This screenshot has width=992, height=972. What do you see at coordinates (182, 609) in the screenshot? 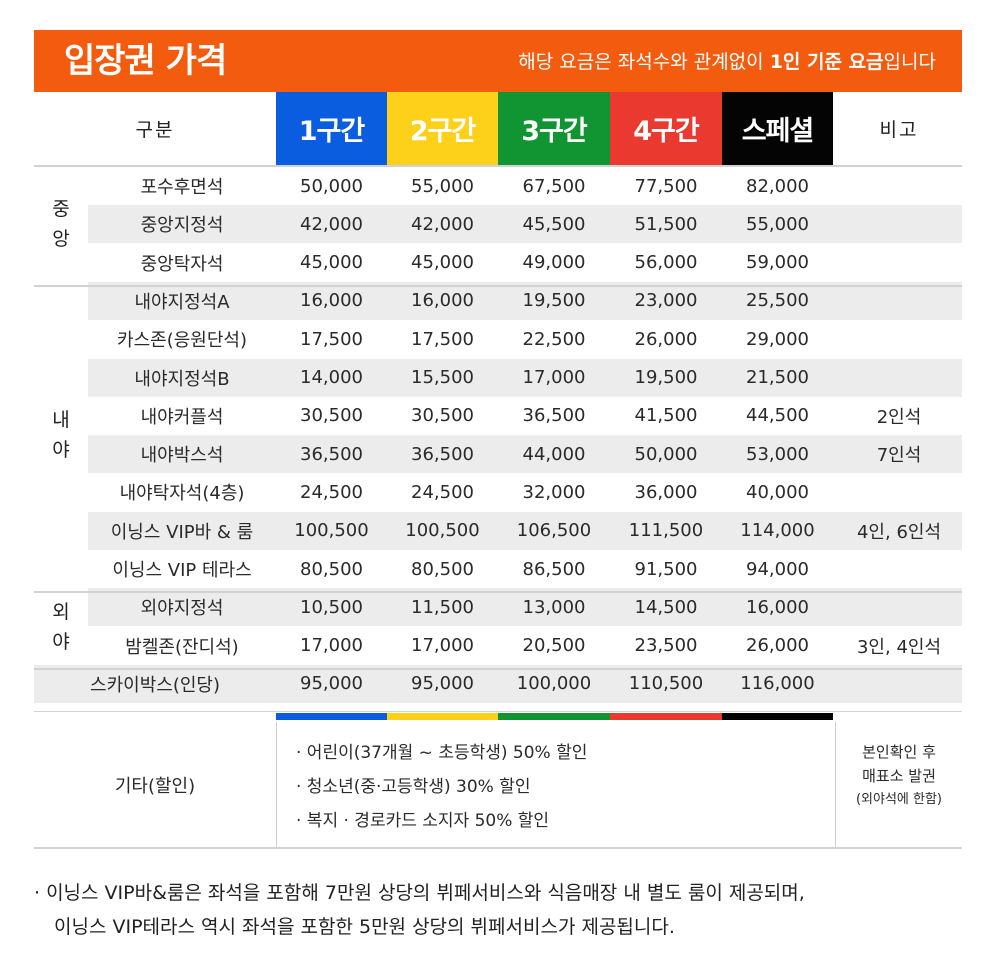
I see `seat-name: 외야지정석` at bounding box center [182, 609].